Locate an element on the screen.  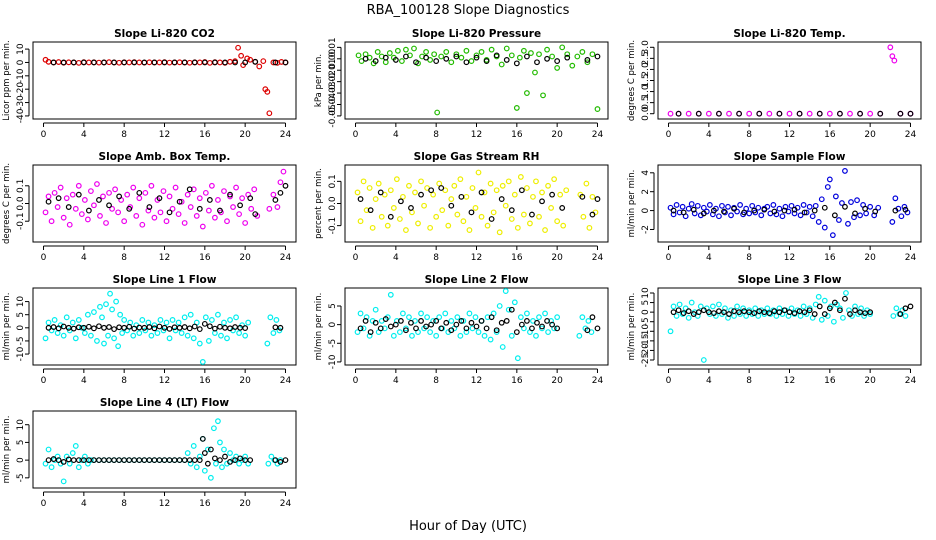
y-tick-label: -15 is located at coordinates (646, 341).